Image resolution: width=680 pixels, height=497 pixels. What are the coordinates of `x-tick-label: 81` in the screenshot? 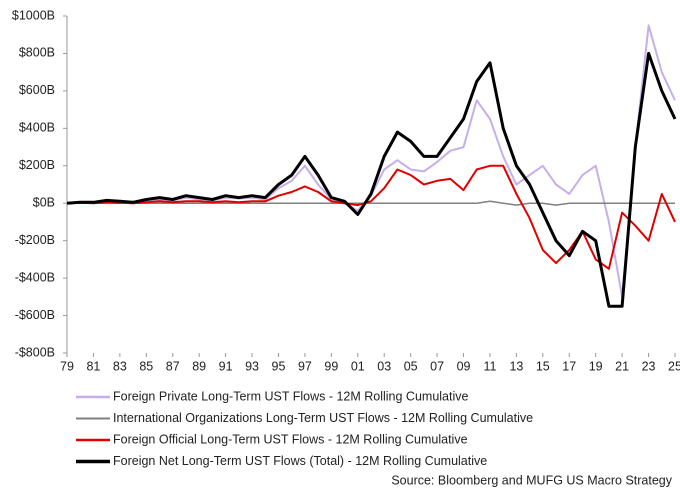 It's located at (93, 366).